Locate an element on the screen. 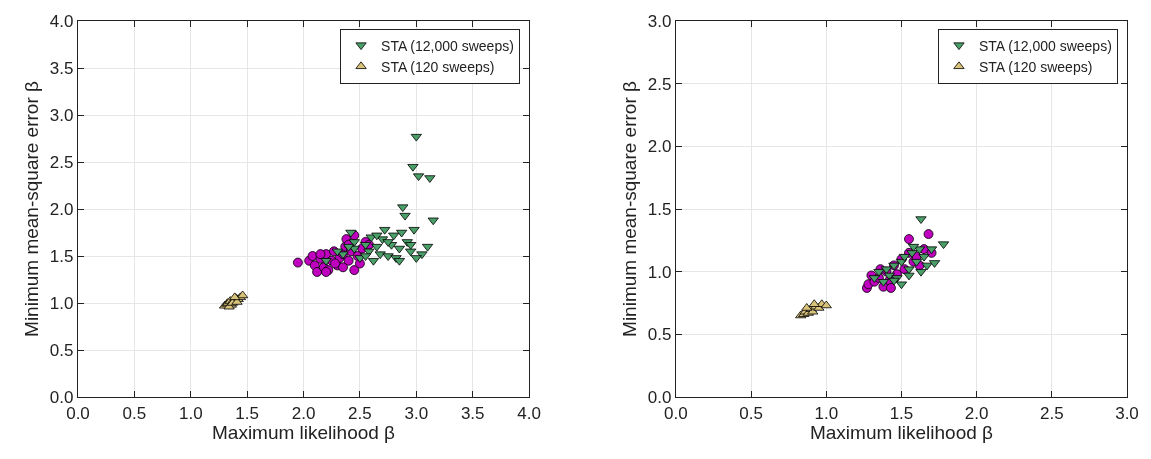  y-tick-label: 4.0 is located at coordinates (61, 21).